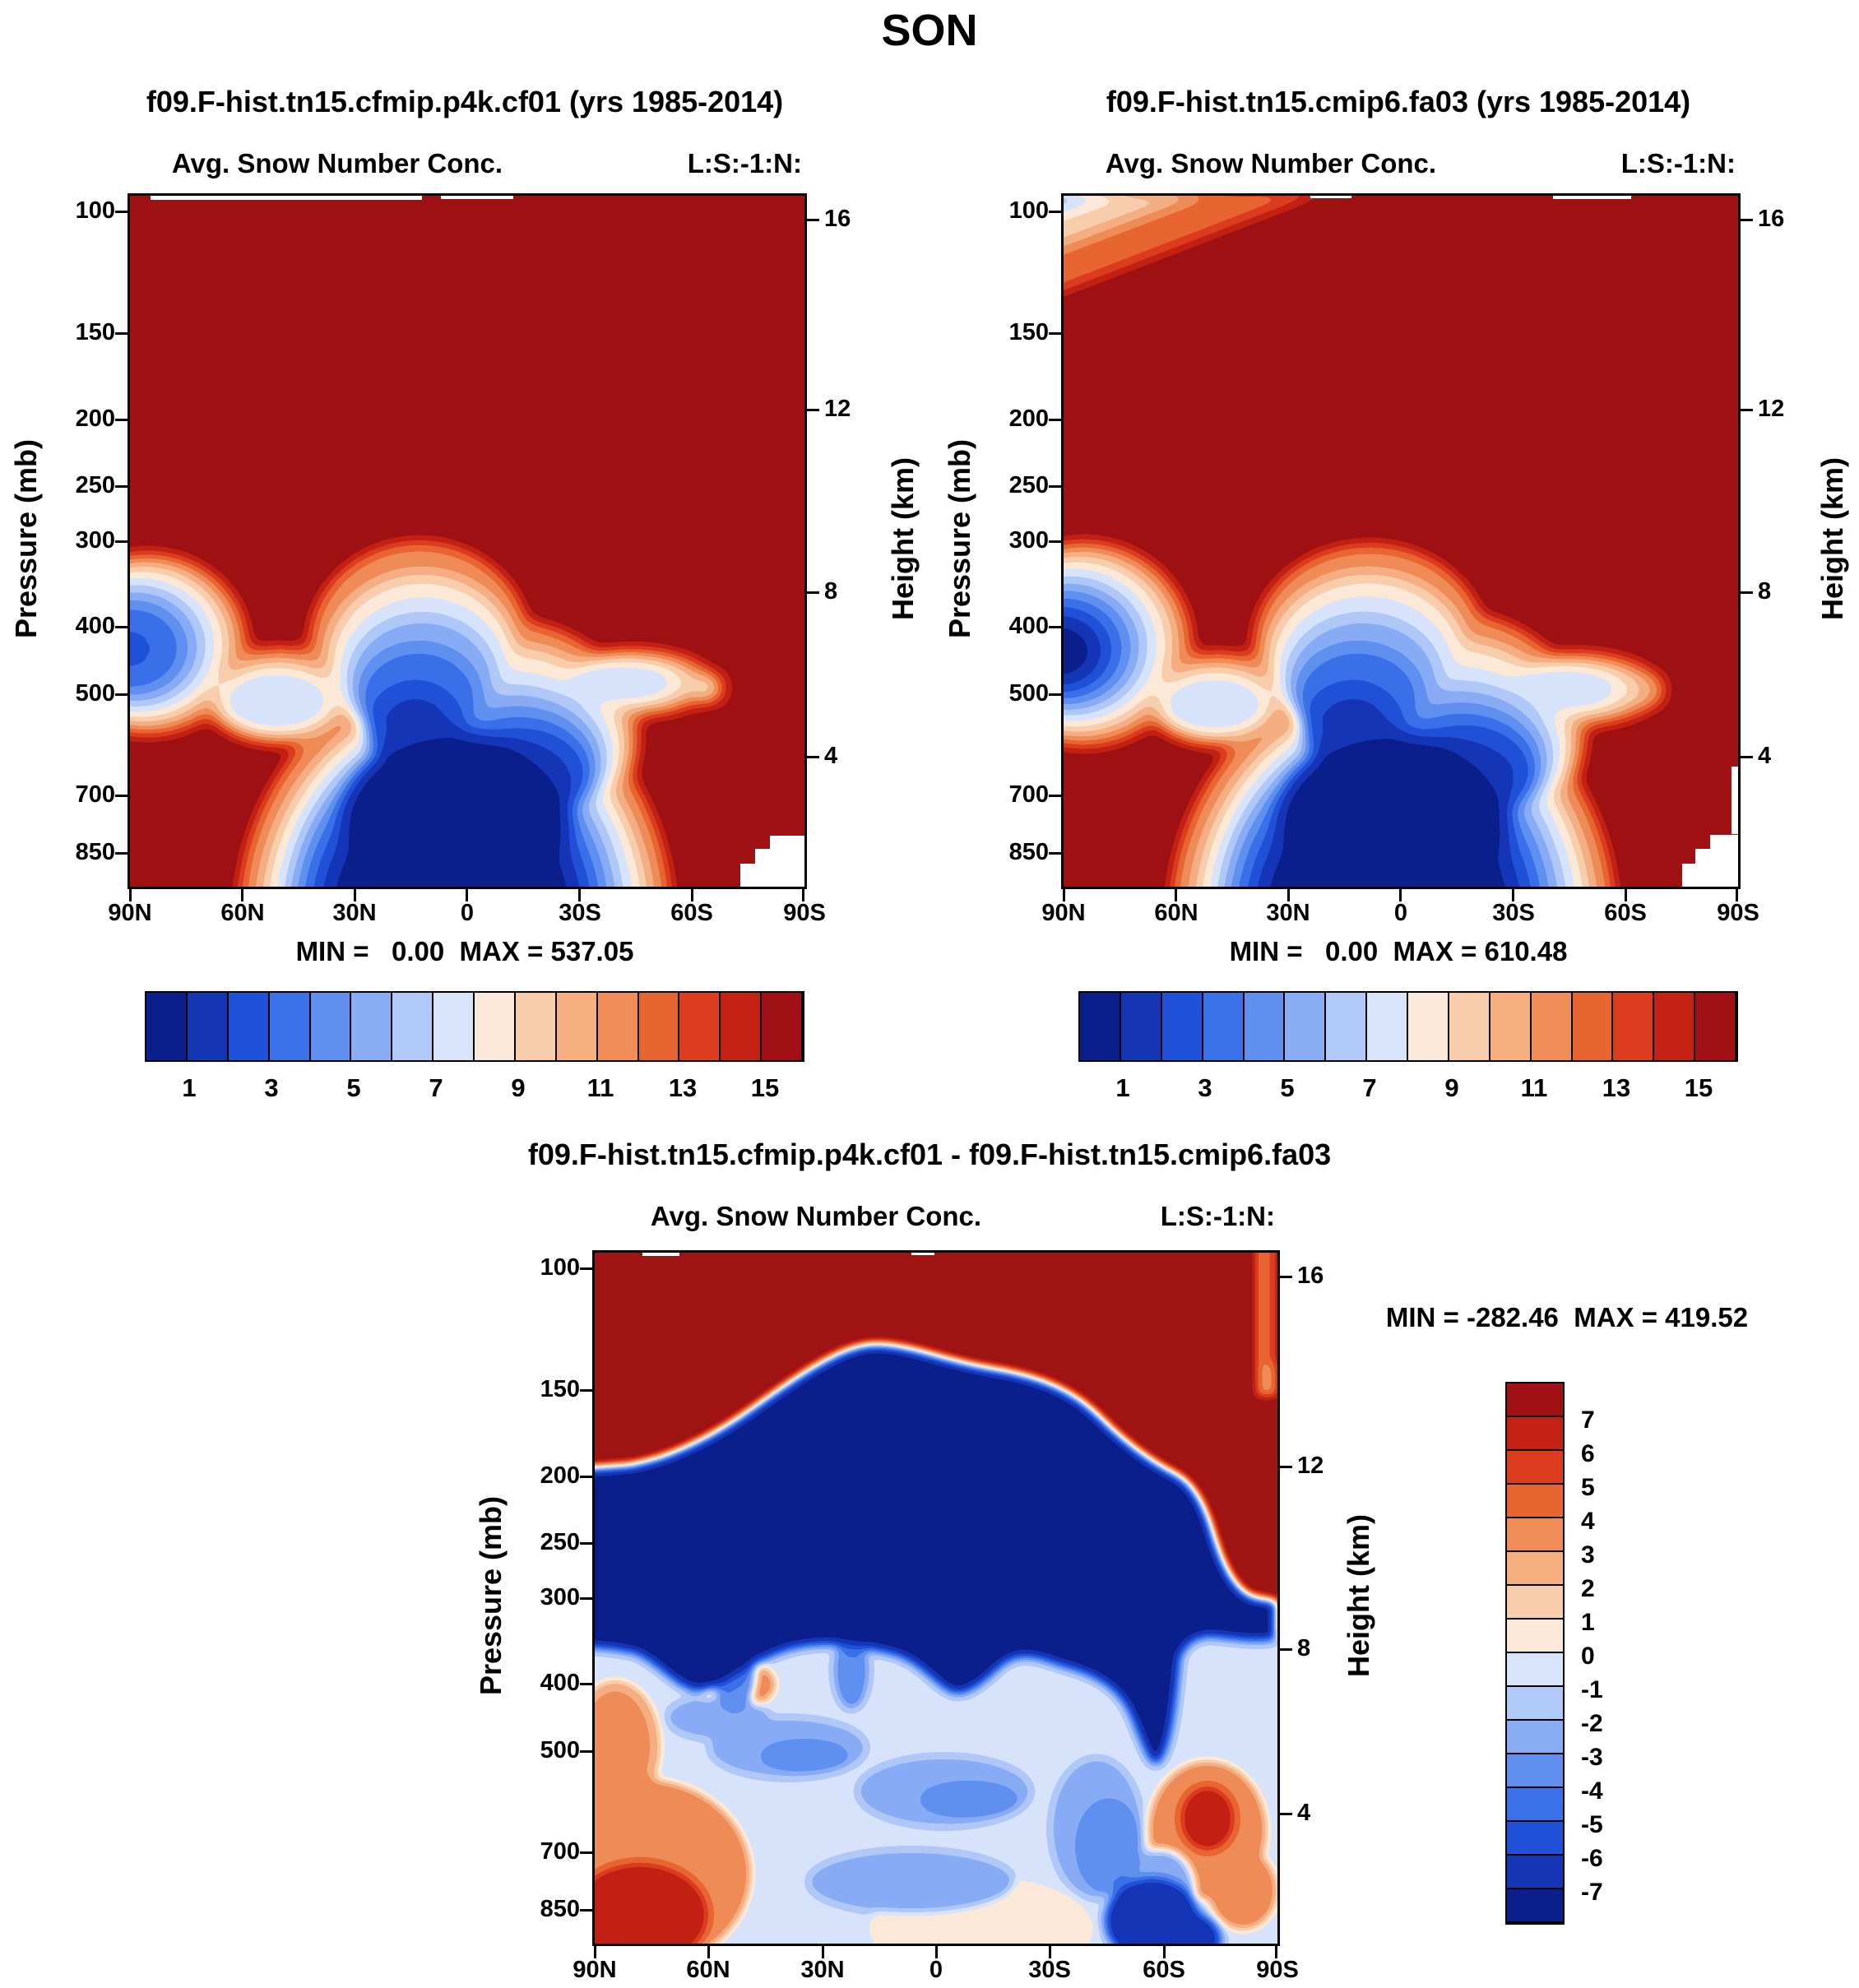 The width and height of the screenshot is (1859, 1988). What do you see at coordinates (822, 1970) in the screenshot?
I see `lat-tick-label: 30N` at bounding box center [822, 1970].